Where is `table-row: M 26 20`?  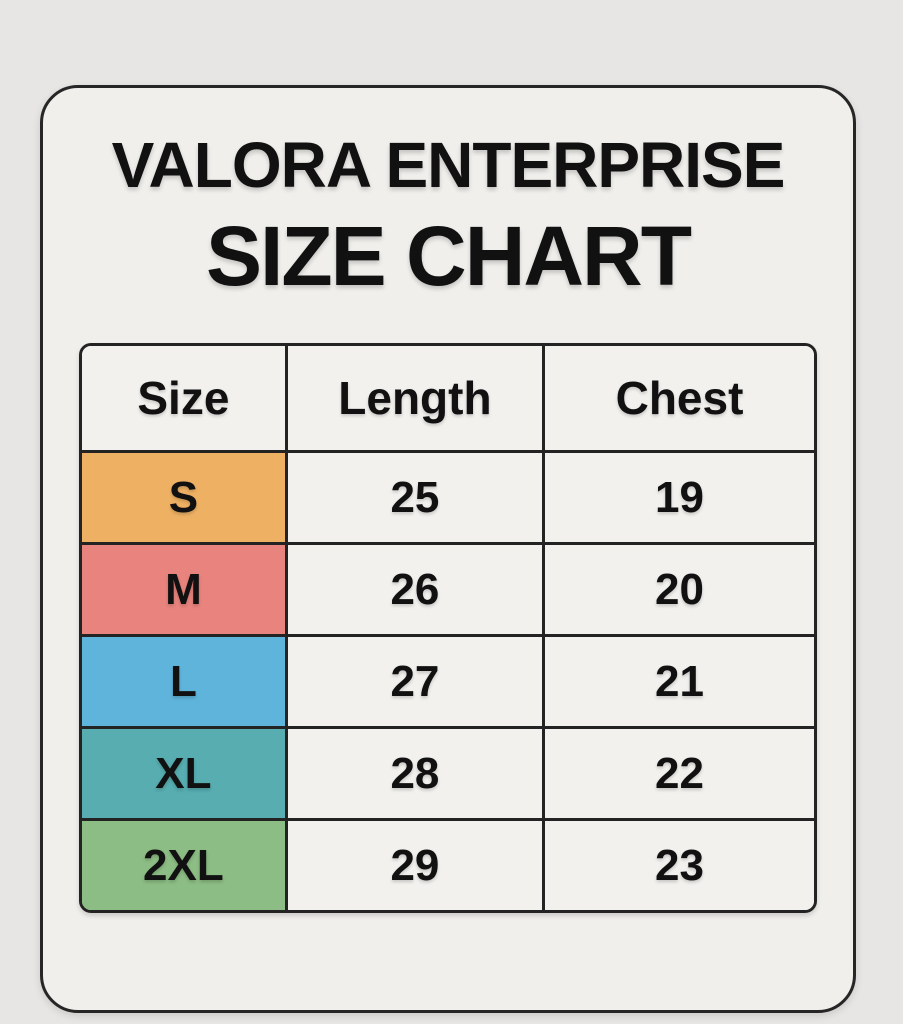
table-row: M 26 20 is located at coordinates (448, 589).